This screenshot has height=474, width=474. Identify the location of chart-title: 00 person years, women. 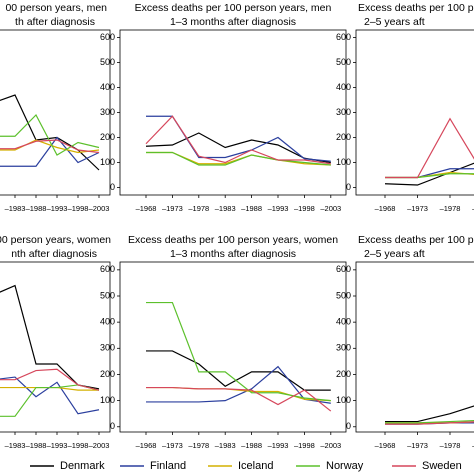
(55, 240).